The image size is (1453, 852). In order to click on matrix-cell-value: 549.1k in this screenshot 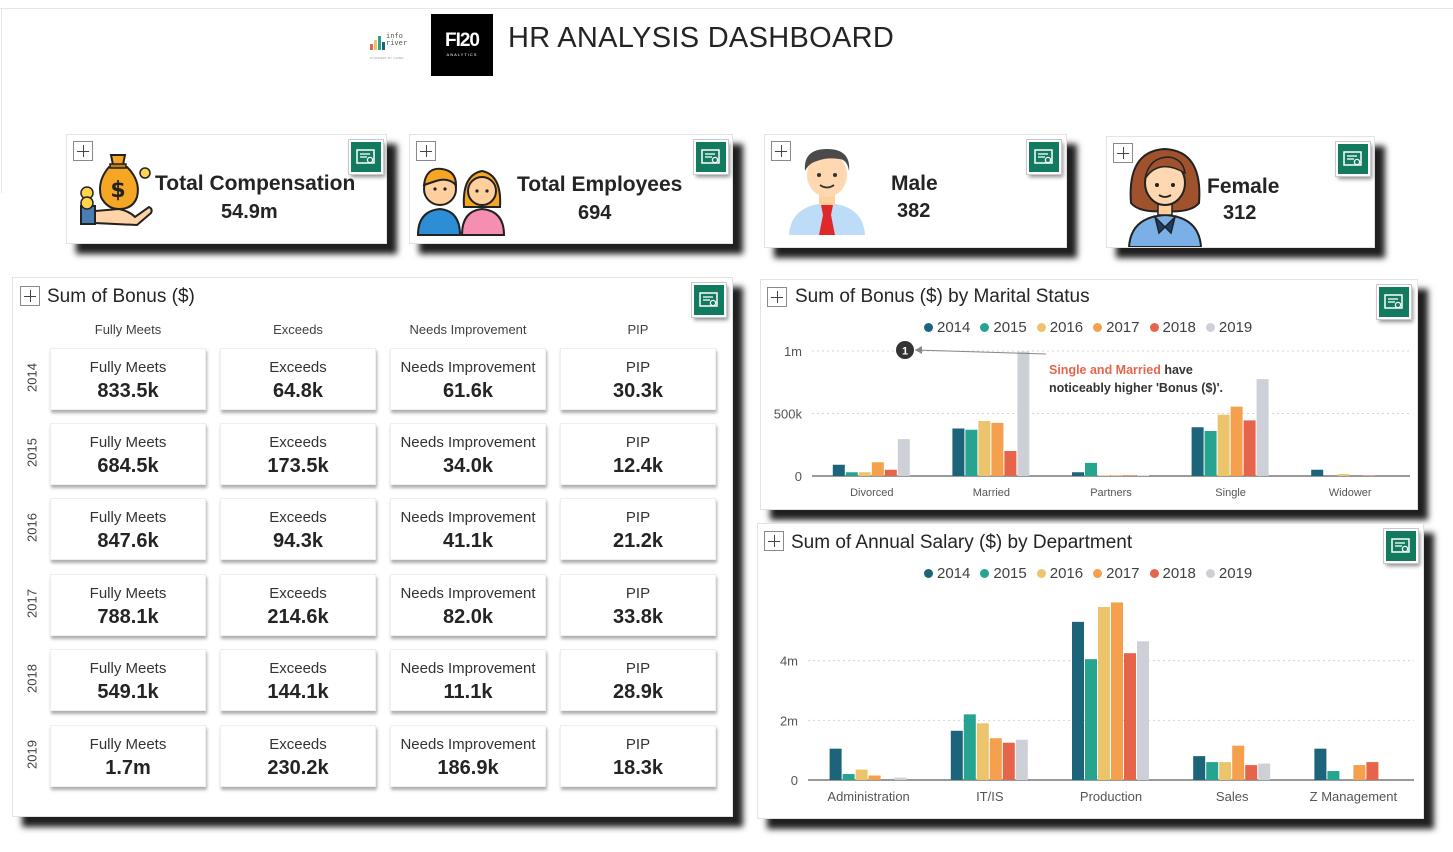, I will do `click(128, 692)`.